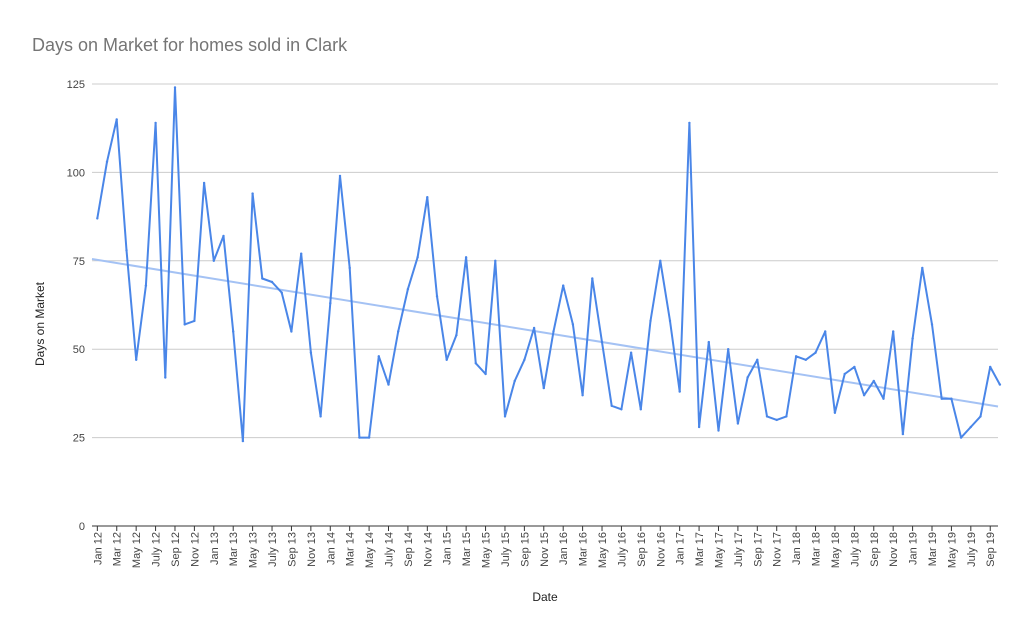 This screenshot has width=1030, height=636. Describe the element at coordinates (190, 45) in the screenshot. I see `chart-title: Days on Market for homes sold in Clark` at that location.